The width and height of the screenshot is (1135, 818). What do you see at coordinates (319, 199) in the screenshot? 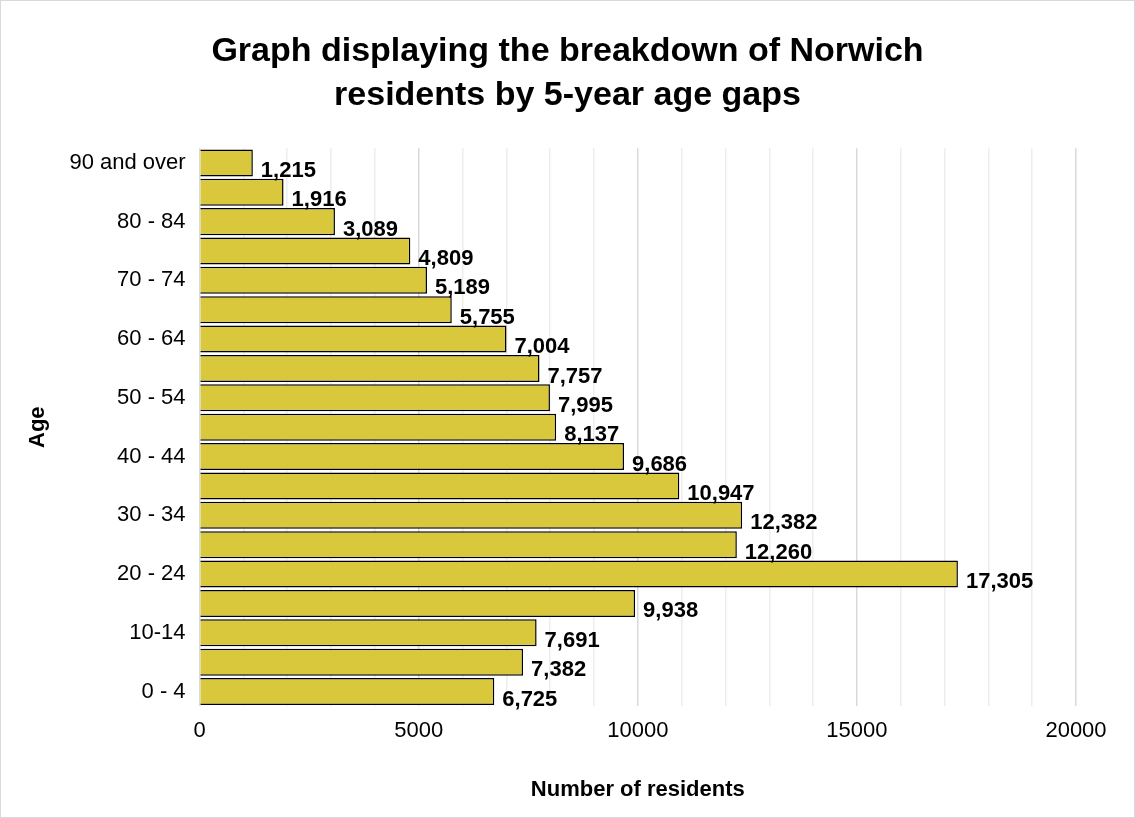
I see `data-label: 1,916` at bounding box center [319, 199].